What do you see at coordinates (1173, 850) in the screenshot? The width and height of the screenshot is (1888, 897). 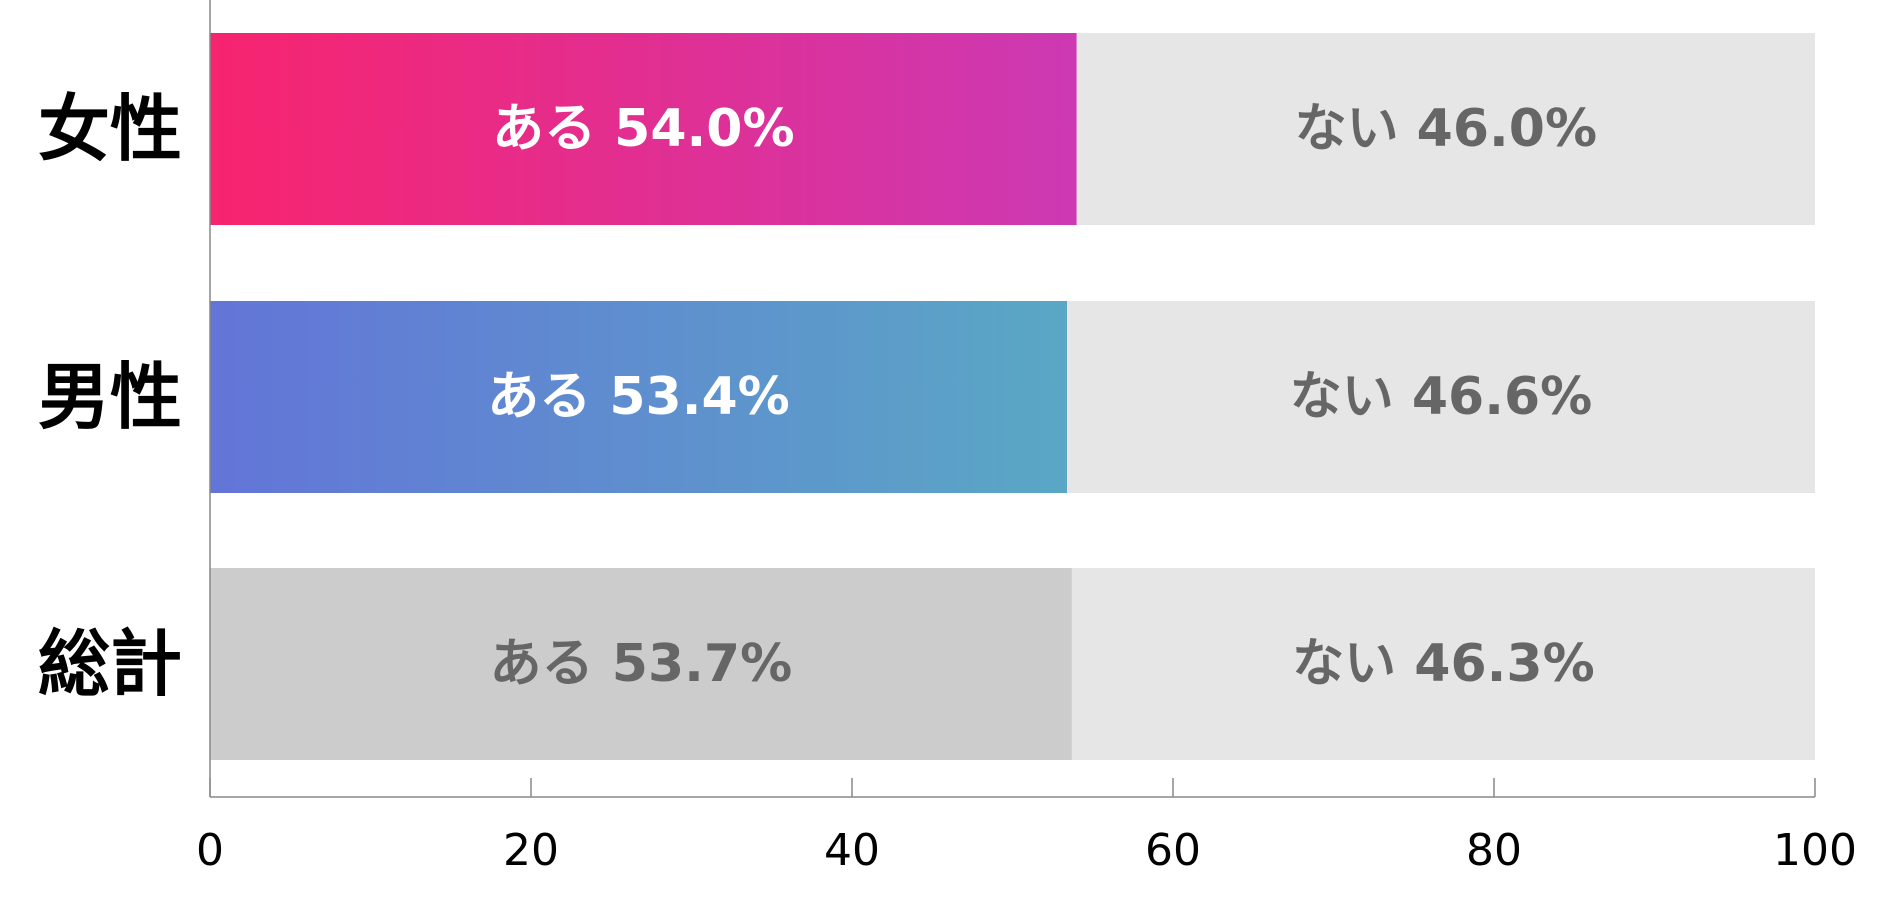 I see `x-tick-label-60: 60` at bounding box center [1173, 850].